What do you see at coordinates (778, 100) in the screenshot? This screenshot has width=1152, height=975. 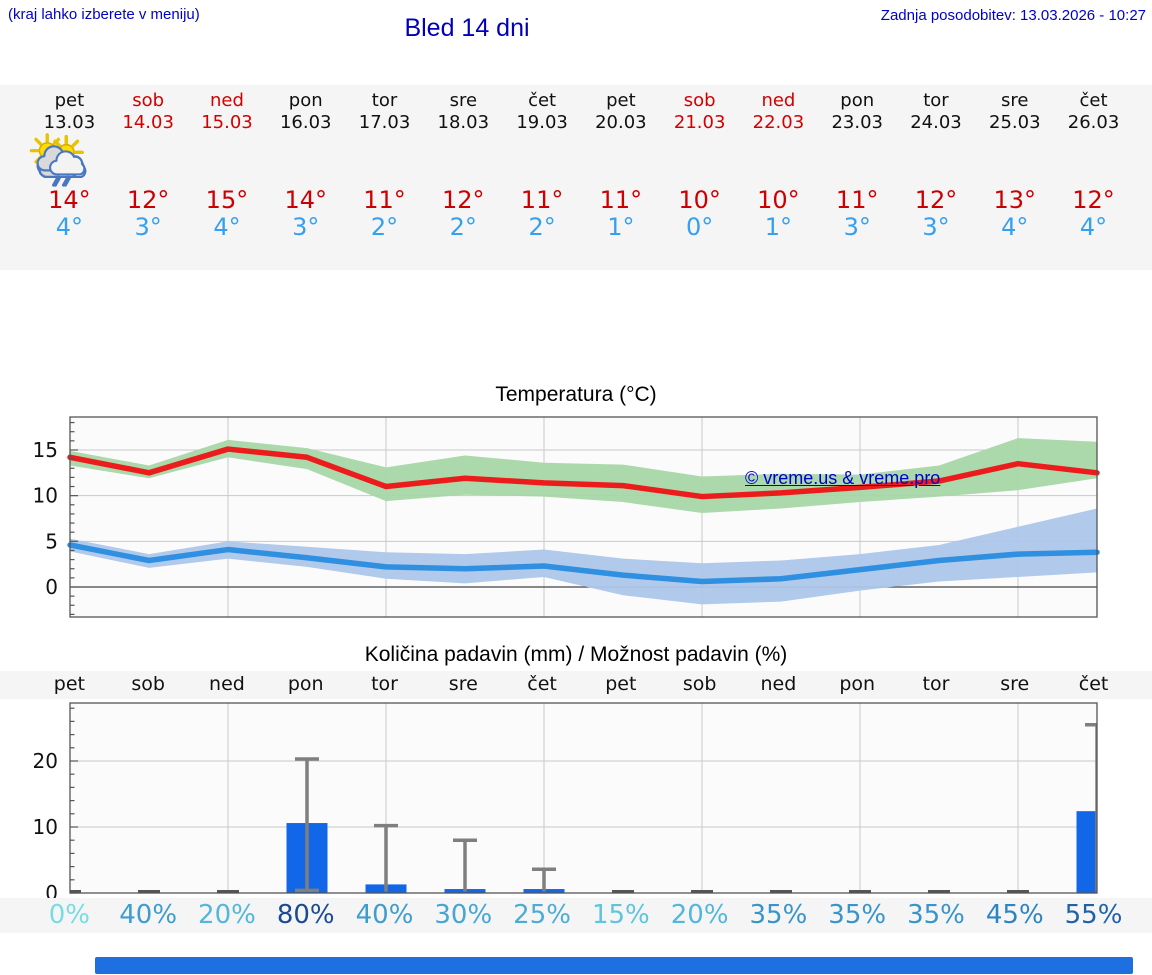 I see `day-name: ned` at bounding box center [778, 100].